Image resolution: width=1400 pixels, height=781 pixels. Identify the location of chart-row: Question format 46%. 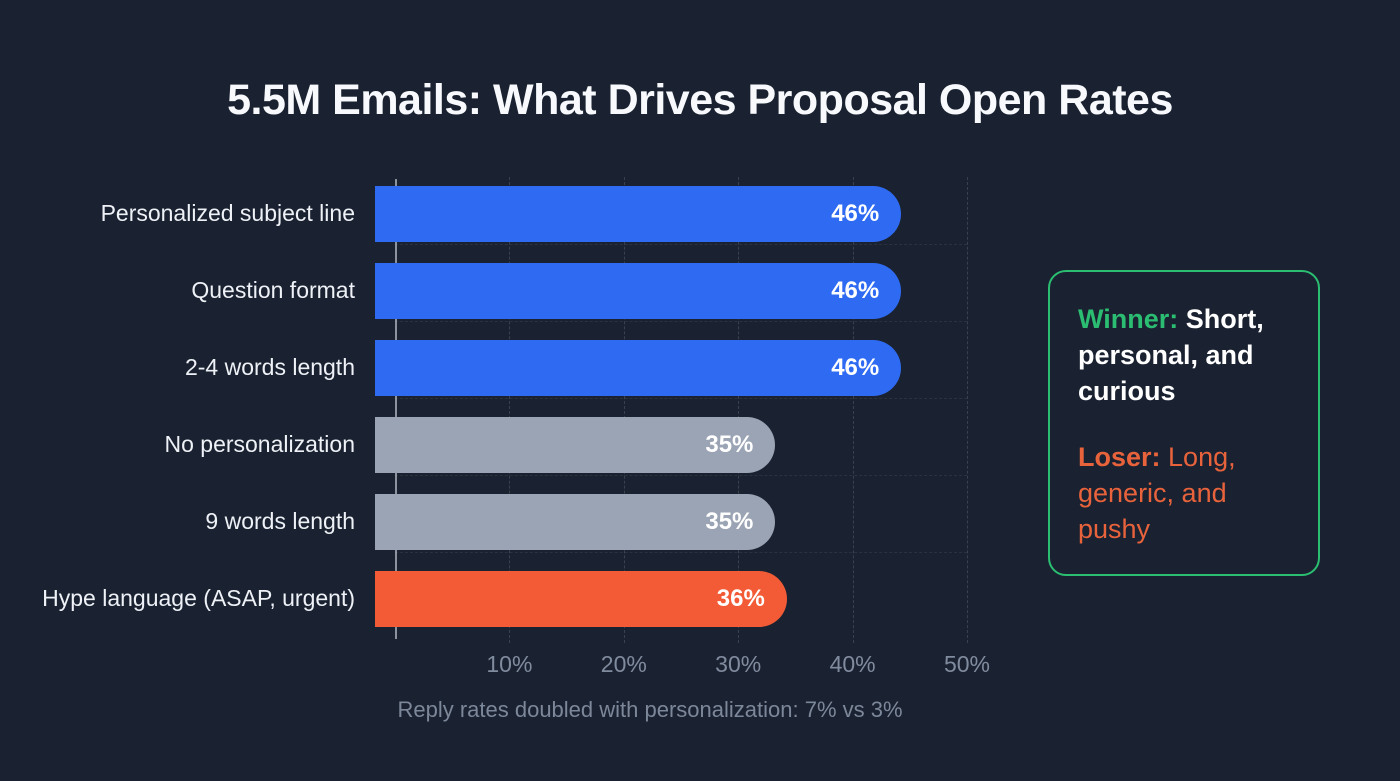
(495, 290).